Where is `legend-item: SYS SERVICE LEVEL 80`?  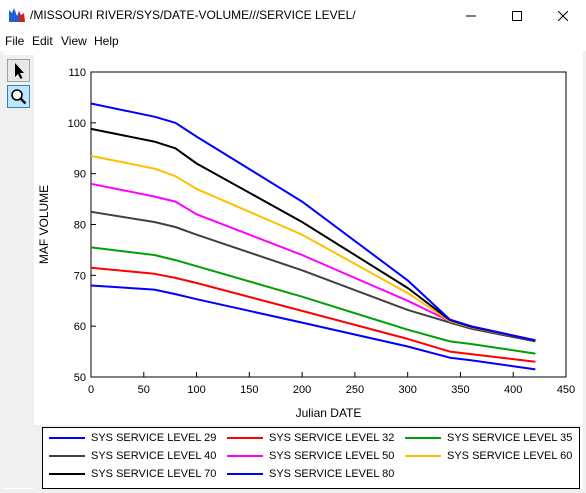
legend-item: SYS SERVICE LEVEL 80 is located at coordinates (310, 474).